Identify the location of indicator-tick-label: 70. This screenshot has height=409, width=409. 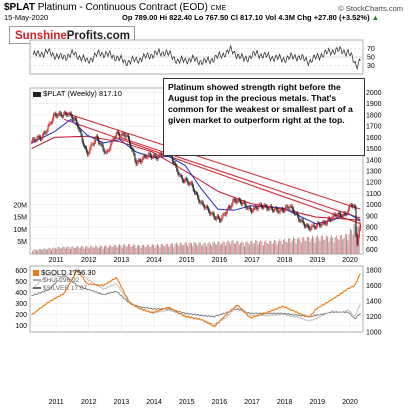
(371, 49).